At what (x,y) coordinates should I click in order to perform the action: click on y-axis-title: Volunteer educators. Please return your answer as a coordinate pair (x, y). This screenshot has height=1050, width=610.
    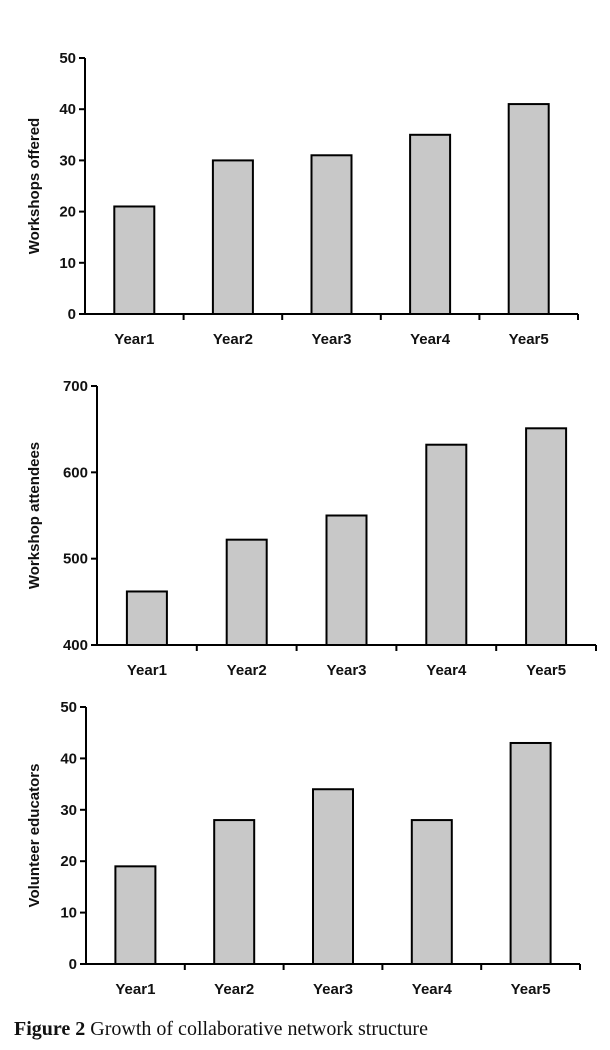
    Looking at the image, I should click on (34, 836).